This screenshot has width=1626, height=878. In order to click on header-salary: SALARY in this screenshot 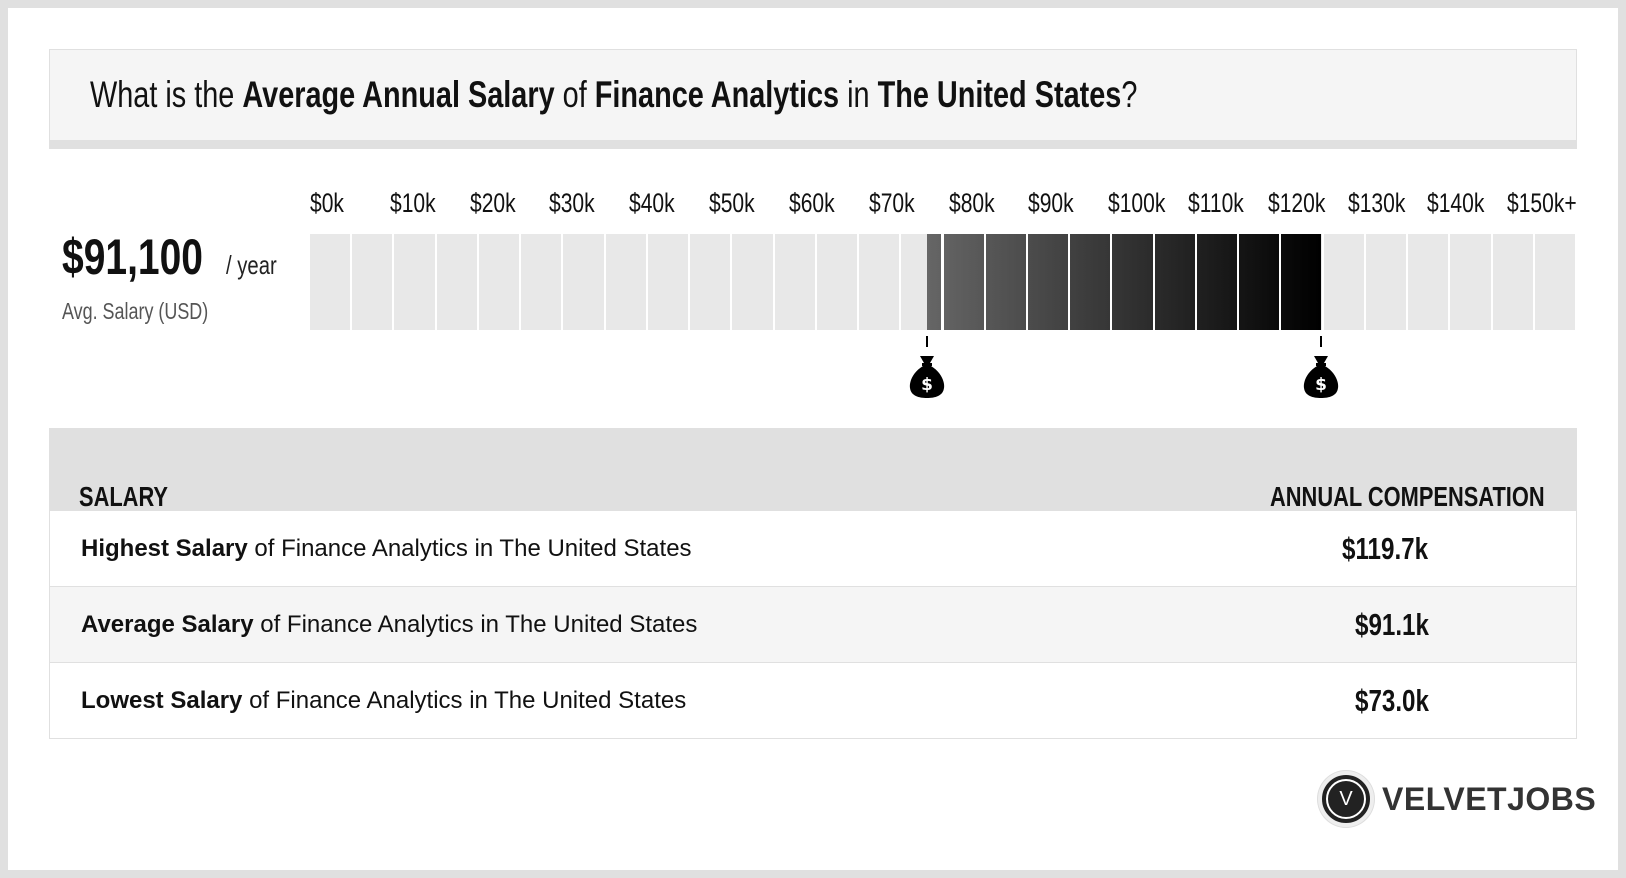, I will do `click(123, 496)`.